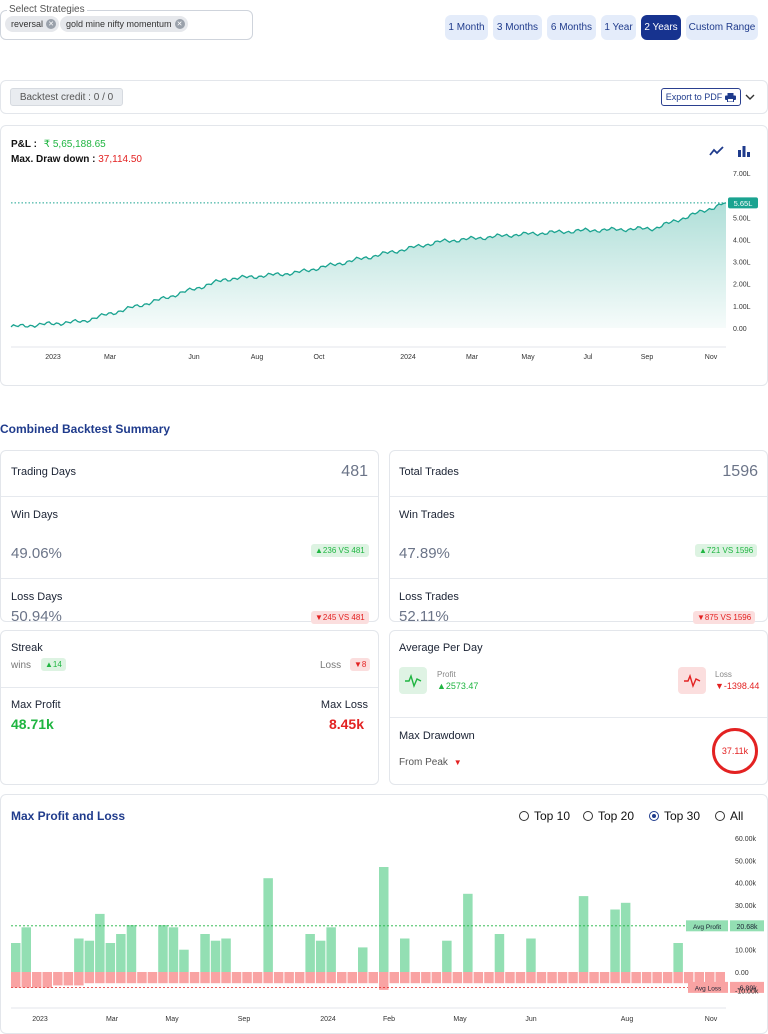  What do you see at coordinates (743, 203) in the screenshot?
I see `current-value-tag` at bounding box center [743, 203].